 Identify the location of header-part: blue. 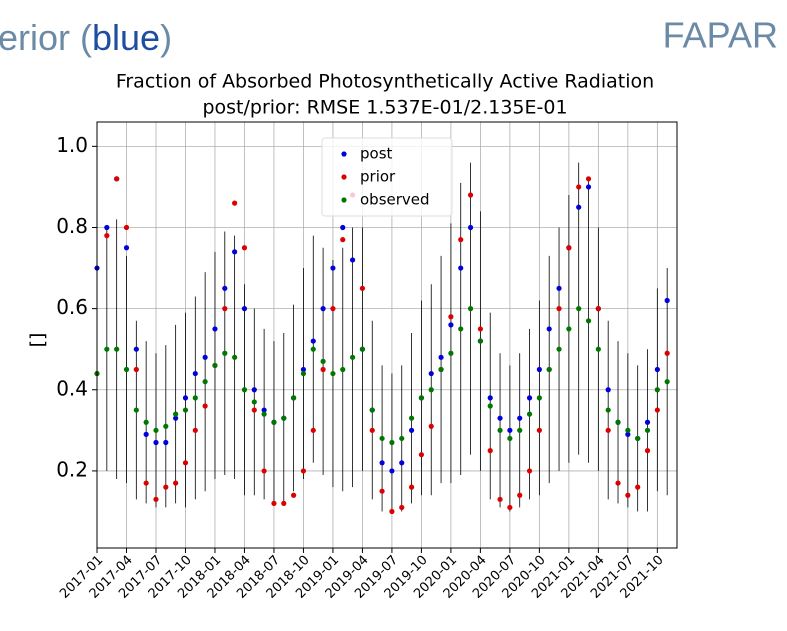
(126, 37).